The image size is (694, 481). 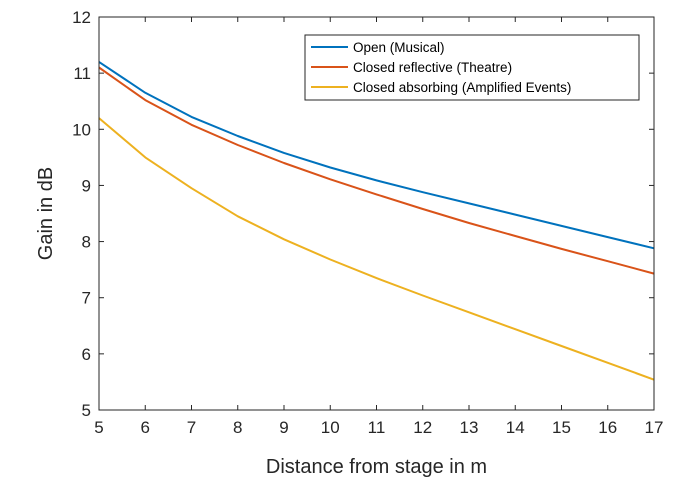 What do you see at coordinates (46, 213) in the screenshot?
I see `y-axis-label: Gain in dB` at bounding box center [46, 213].